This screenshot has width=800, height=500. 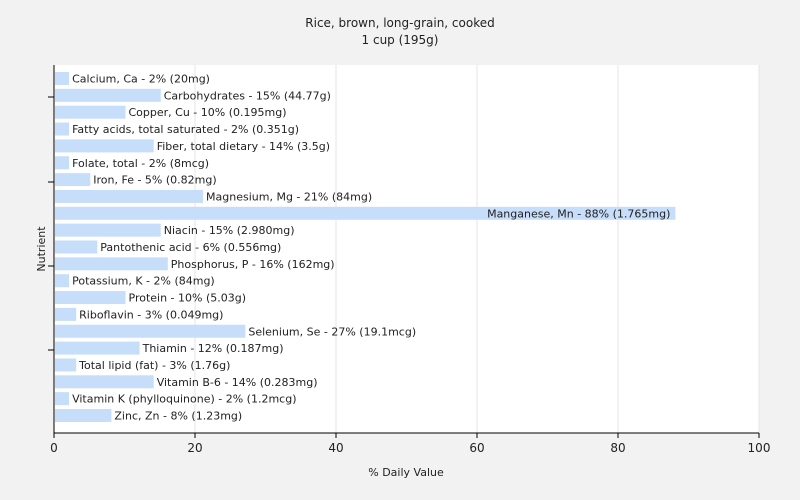 I want to click on bar-label: Phosphorus, P - 16% (162mg), so click(x=253, y=264).